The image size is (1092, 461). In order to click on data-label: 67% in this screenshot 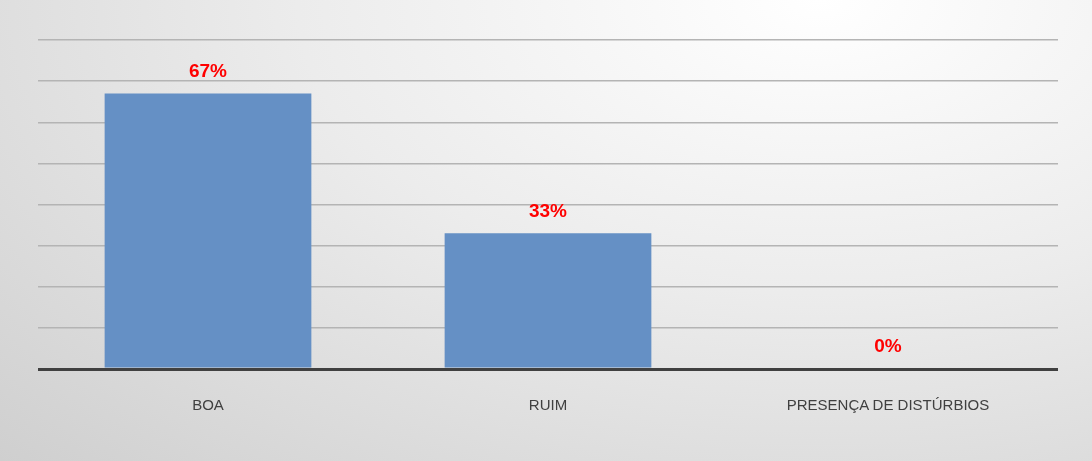, I will do `click(208, 70)`.